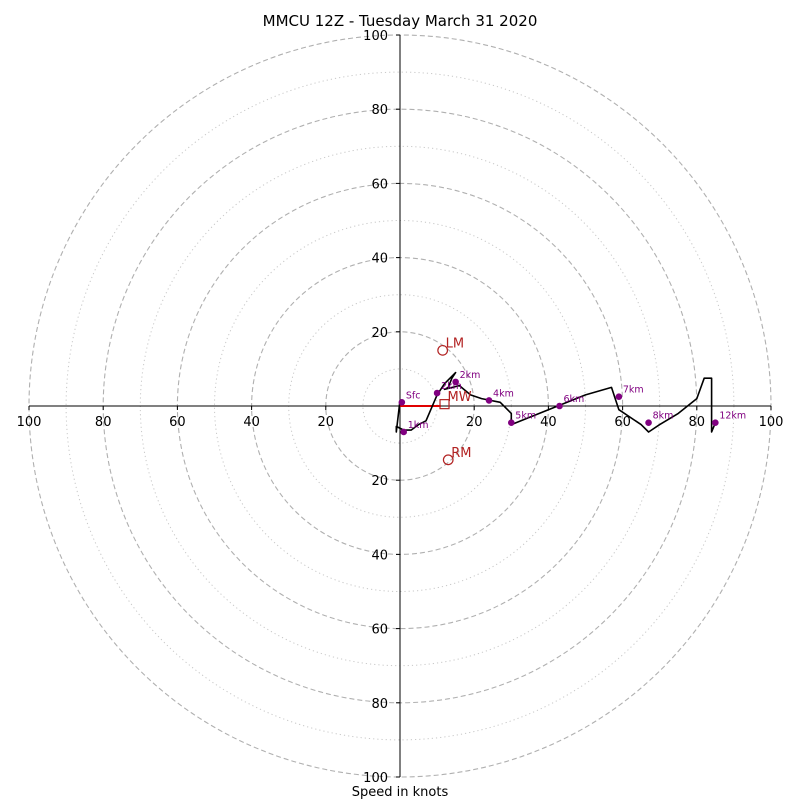  I want to click on storm-motions: LM MW RM, so click(454, 401).